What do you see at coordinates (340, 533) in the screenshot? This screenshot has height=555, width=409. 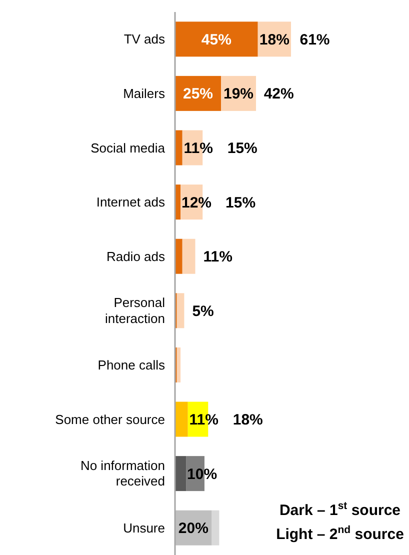 I see `annotation: Light – 2$^{nd}$ source` at bounding box center [340, 533].